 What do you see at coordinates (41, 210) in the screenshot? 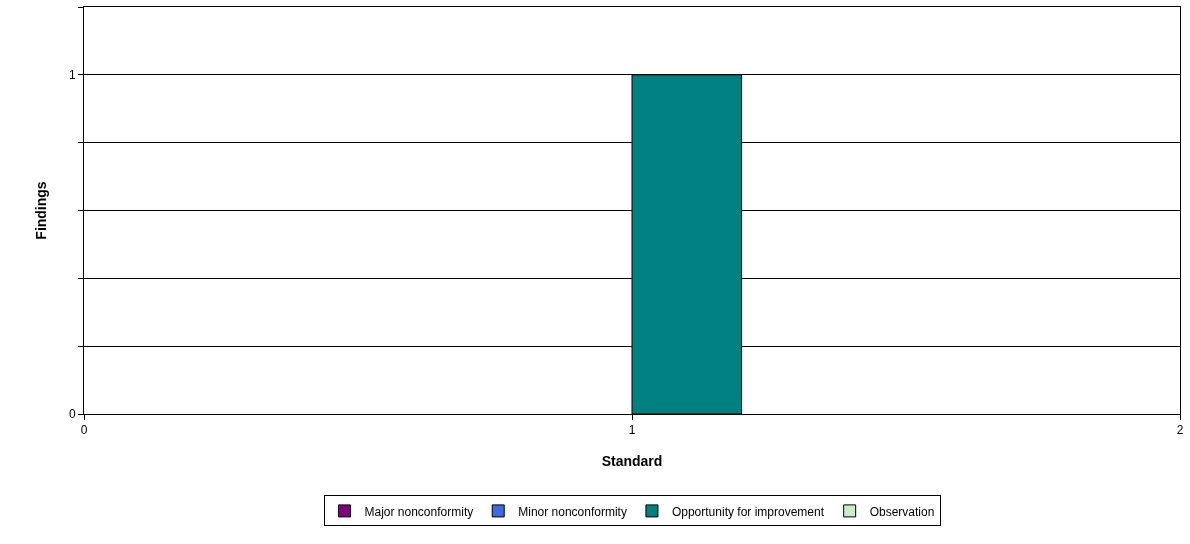
I see `y-axis-title: Findings` at bounding box center [41, 210].